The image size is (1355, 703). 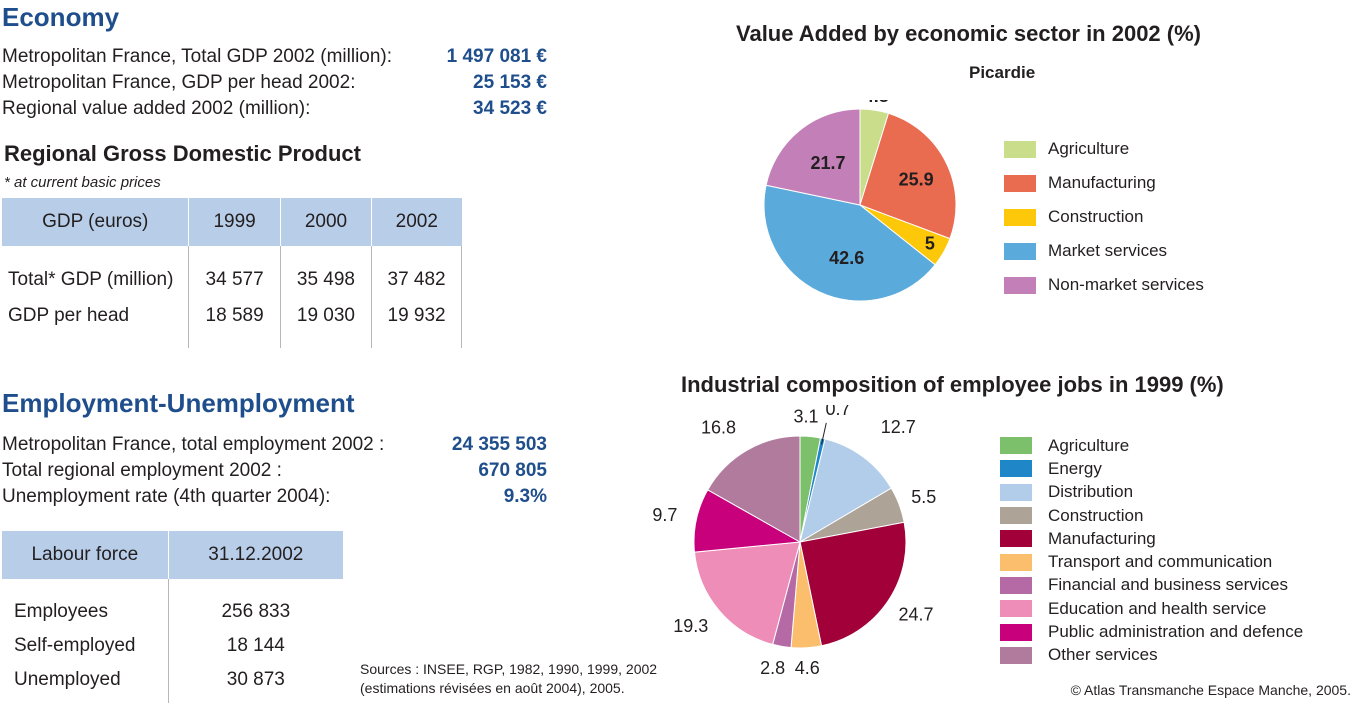 What do you see at coordinates (1089, 445) in the screenshot?
I see `legend-label: Agriculture` at bounding box center [1089, 445].